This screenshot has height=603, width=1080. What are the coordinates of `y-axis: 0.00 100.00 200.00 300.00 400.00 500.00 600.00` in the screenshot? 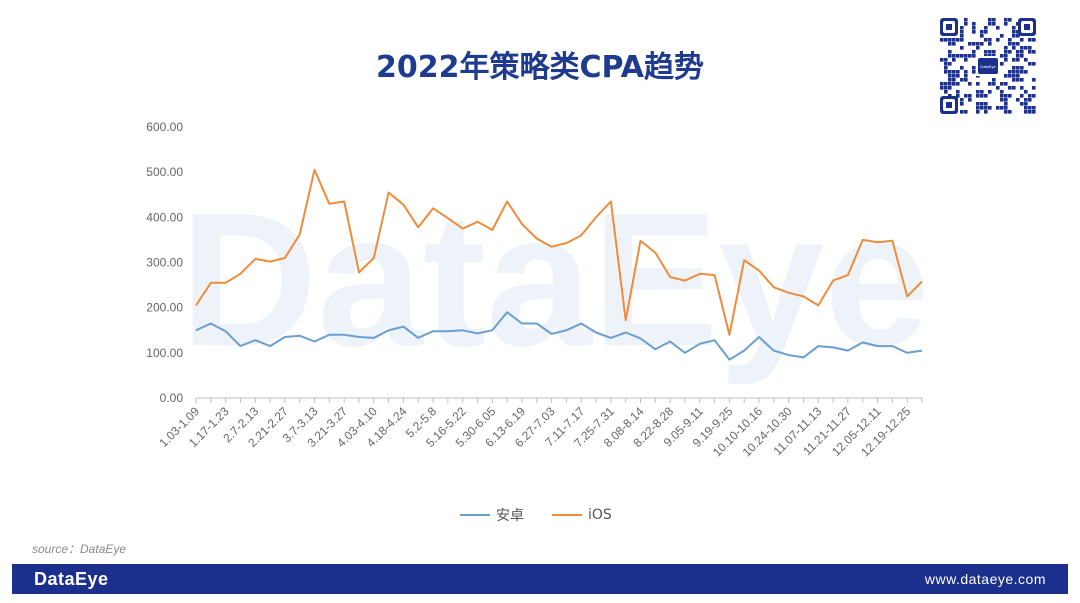 It's located at (164, 262).